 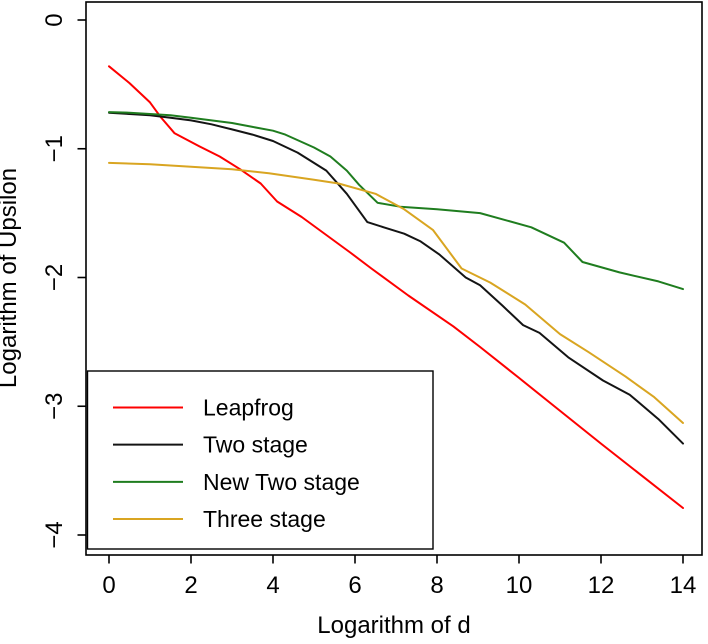 What do you see at coordinates (248, 408) in the screenshot?
I see `legend-label-leapfrog: Leapfrog` at bounding box center [248, 408].